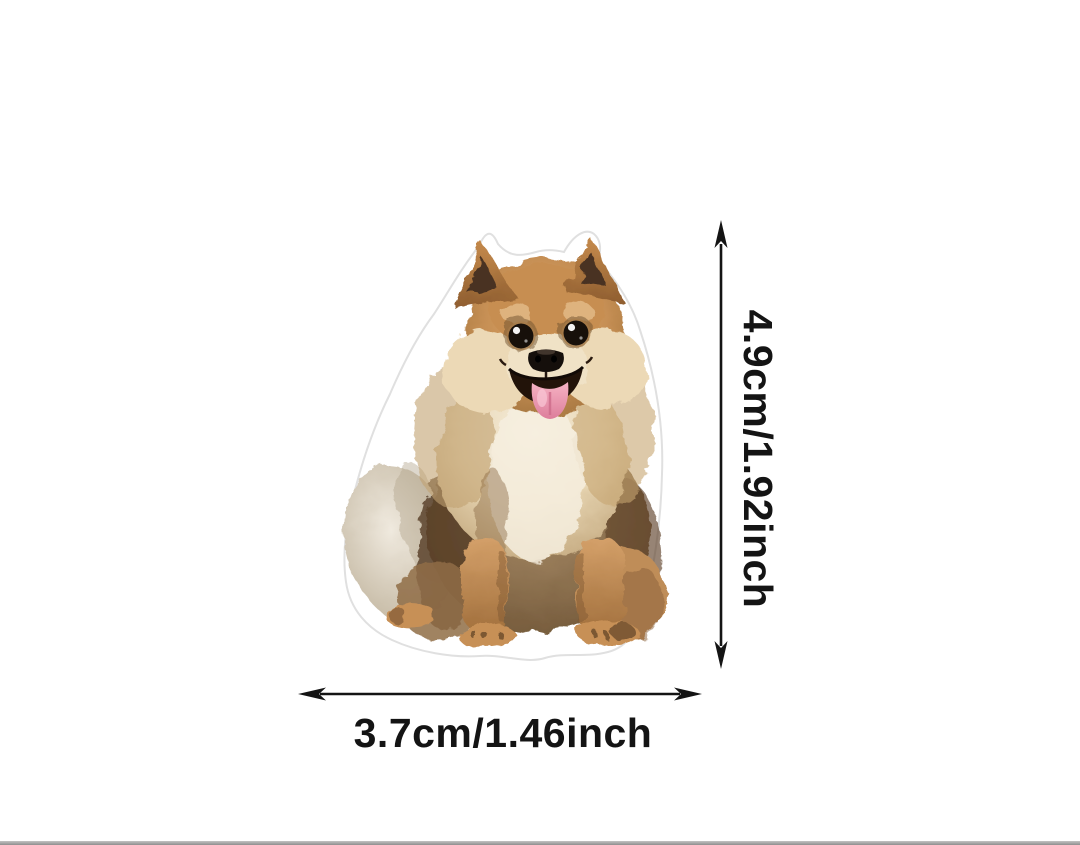  Describe the element at coordinates (721, 234) in the screenshot. I see `arrowhead-up-icon` at that location.